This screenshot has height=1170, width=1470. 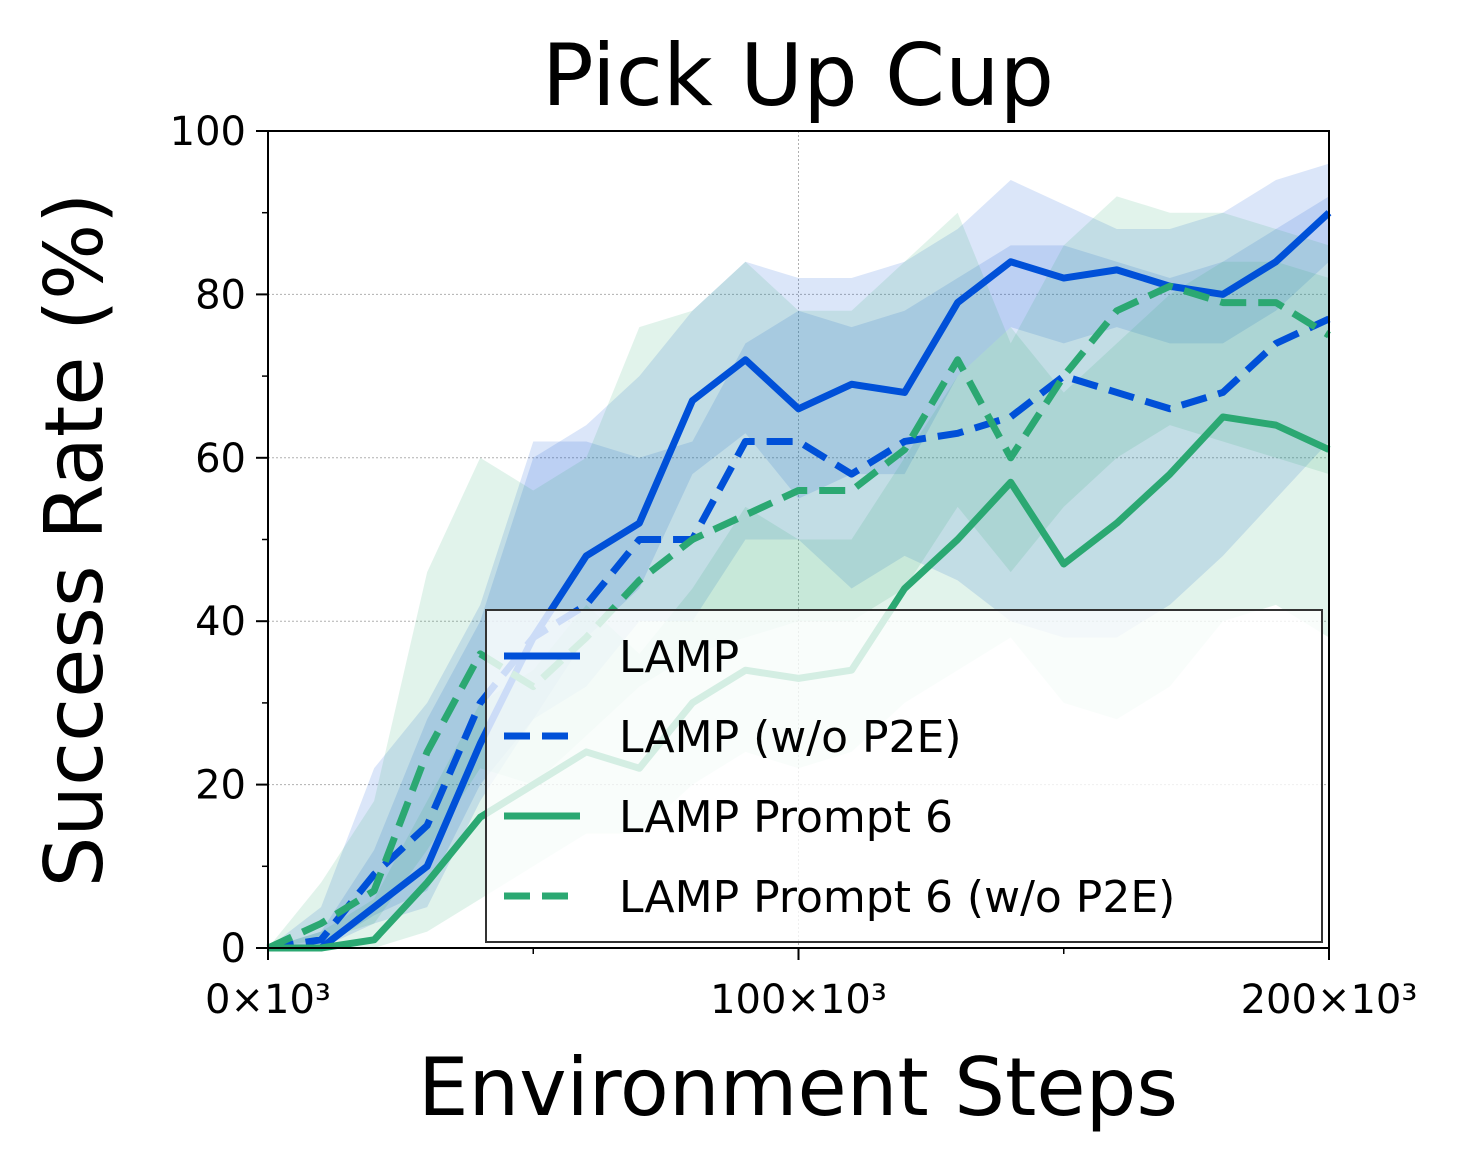 I want to click on legend-label: LAMP (w/o P2E), so click(x=790, y=737).